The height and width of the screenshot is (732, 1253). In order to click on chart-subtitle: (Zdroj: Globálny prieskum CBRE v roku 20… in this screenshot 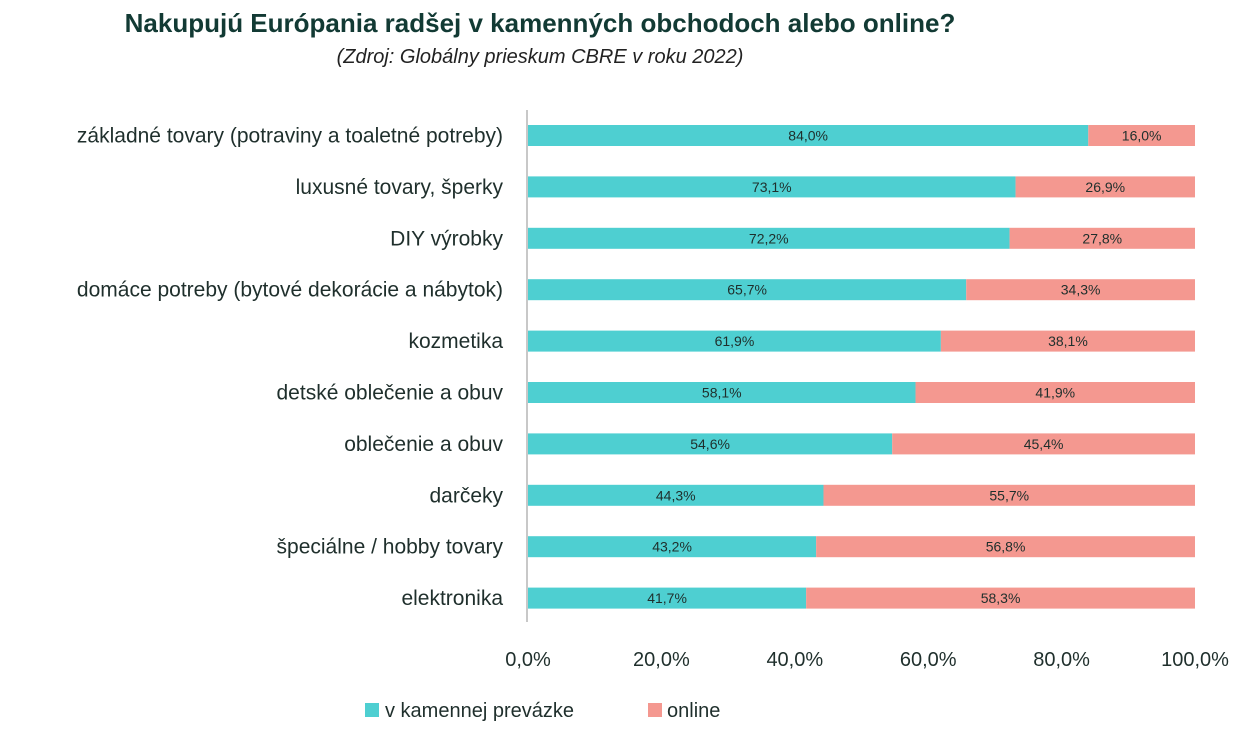, I will do `click(540, 57)`.